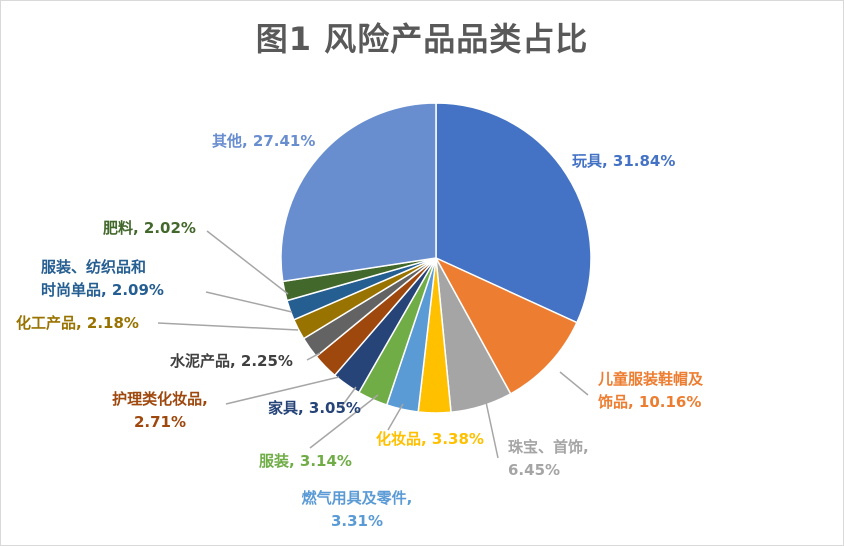 This screenshot has height=546, width=844. What do you see at coordinates (160, 399) in the screenshot?
I see `slice-data-label: 护理类化妆品,` at bounding box center [160, 399].